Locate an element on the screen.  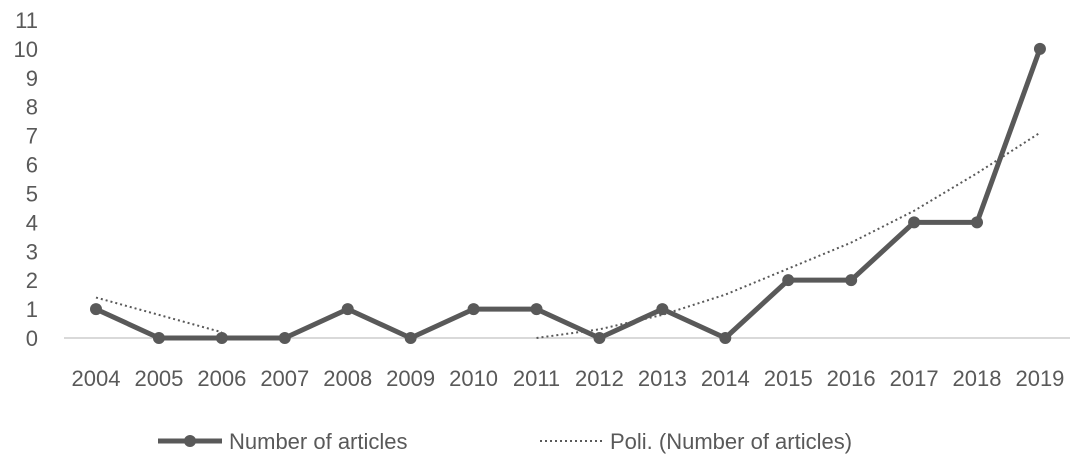
x-tick-label: 2011 is located at coordinates (536, 378).